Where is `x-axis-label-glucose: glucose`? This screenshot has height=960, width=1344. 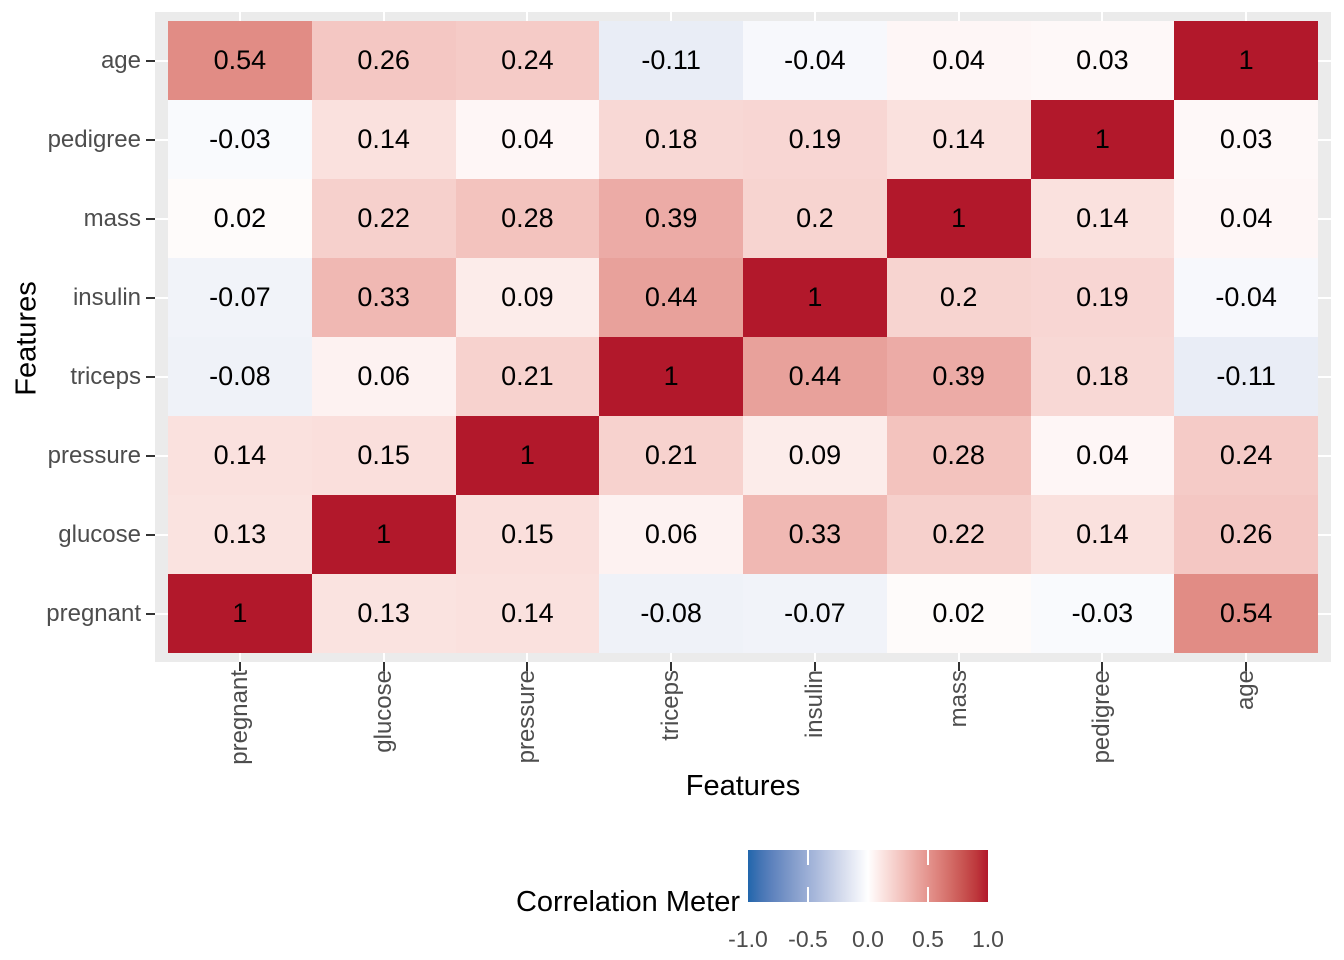 x-axis-label-glucose: glucose is located at coordinates (383, 711).